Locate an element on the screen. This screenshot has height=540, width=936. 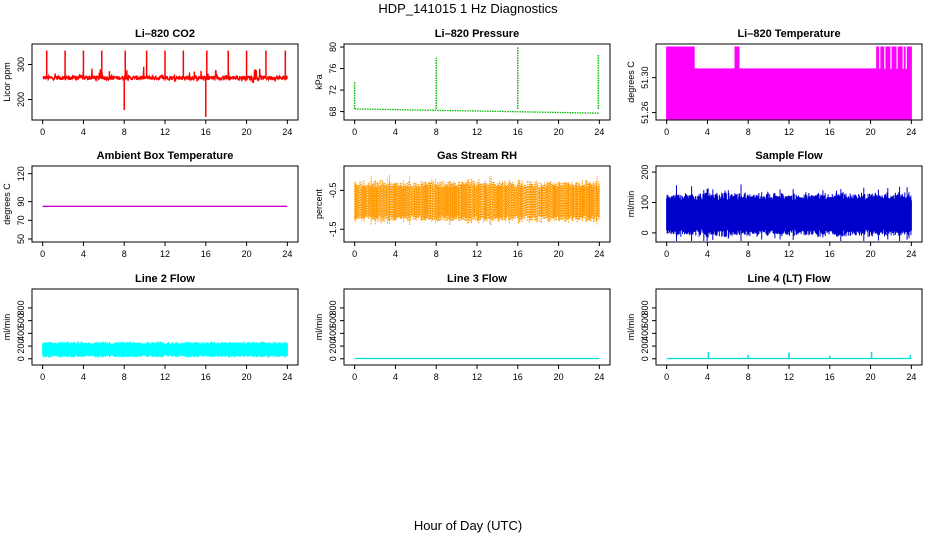
panel-title: Sample Flow is located at coordinates (789, 156).